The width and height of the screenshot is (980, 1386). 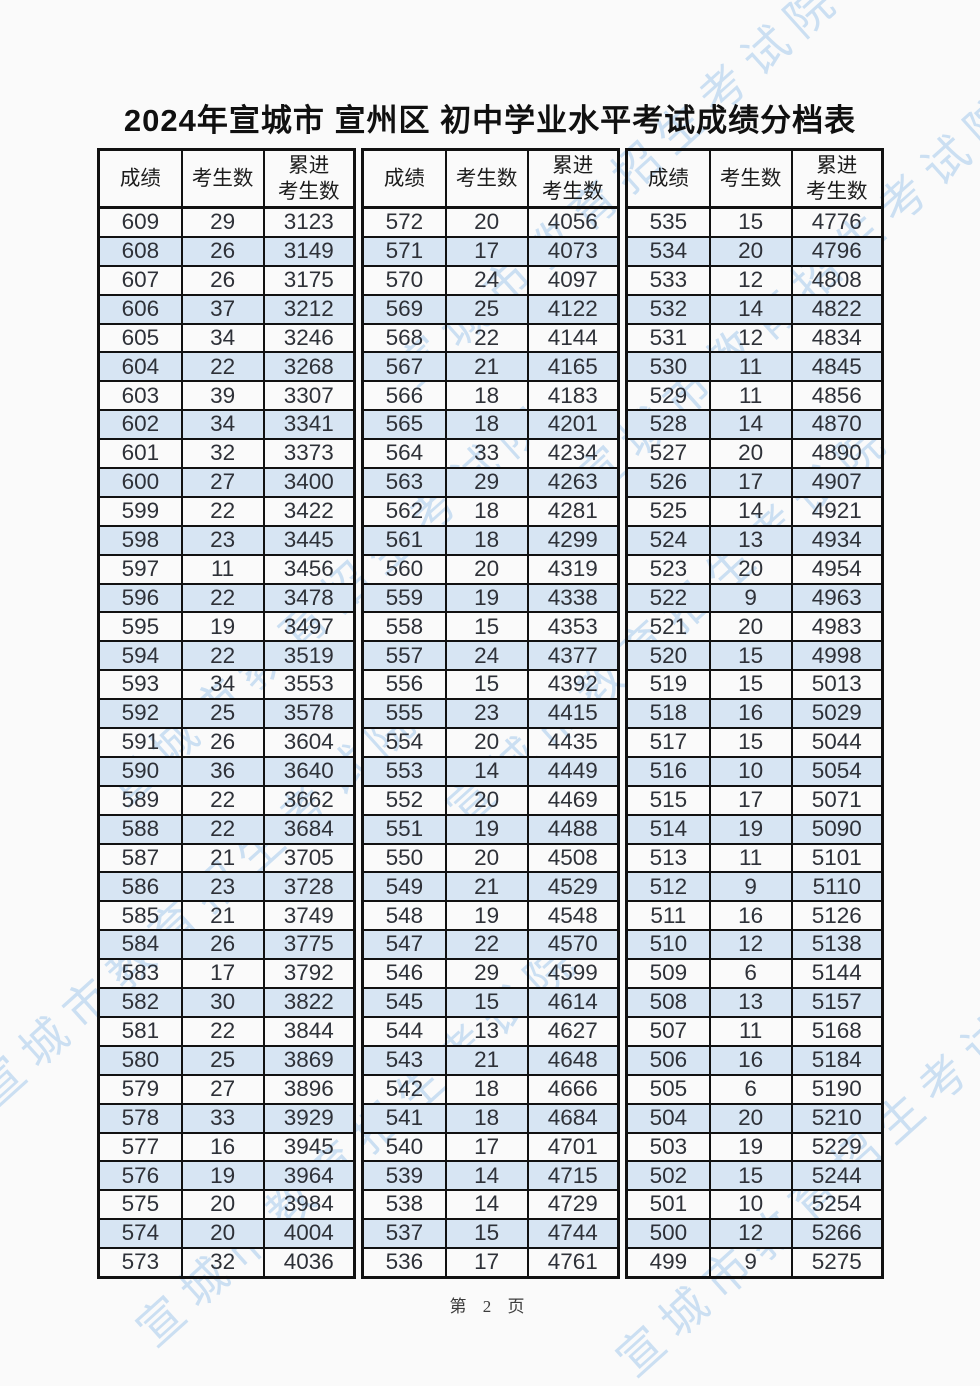 What do you see at coordinates (754, 1060) in the screenshot?
I see `table-row: 506 16 5184` at bounding box center [754, 1060].